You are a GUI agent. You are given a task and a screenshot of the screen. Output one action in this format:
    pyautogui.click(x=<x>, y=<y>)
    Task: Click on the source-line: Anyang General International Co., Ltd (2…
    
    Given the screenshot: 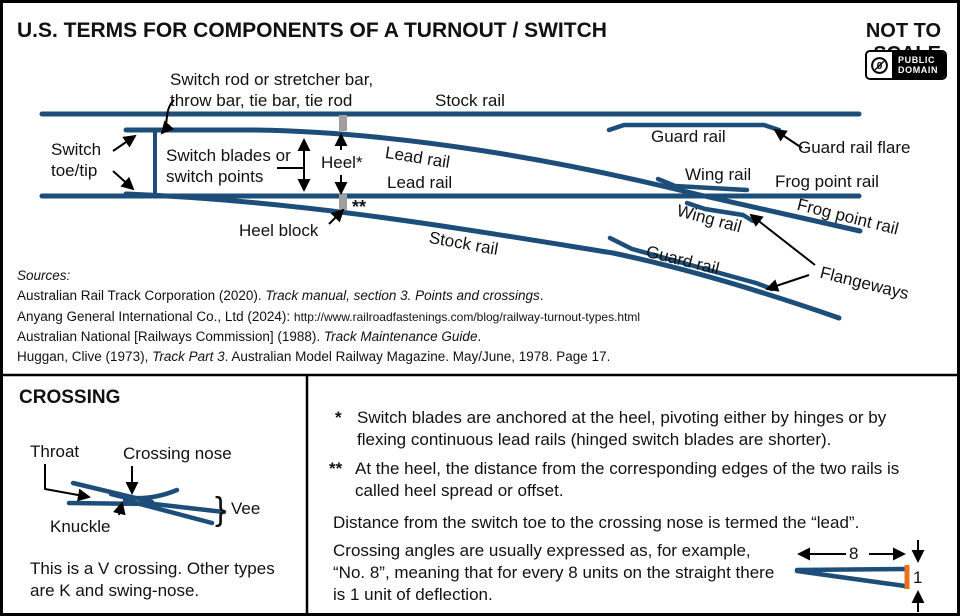 What is the action you would take?
    pyautogui.click(x=329, y=316)
    